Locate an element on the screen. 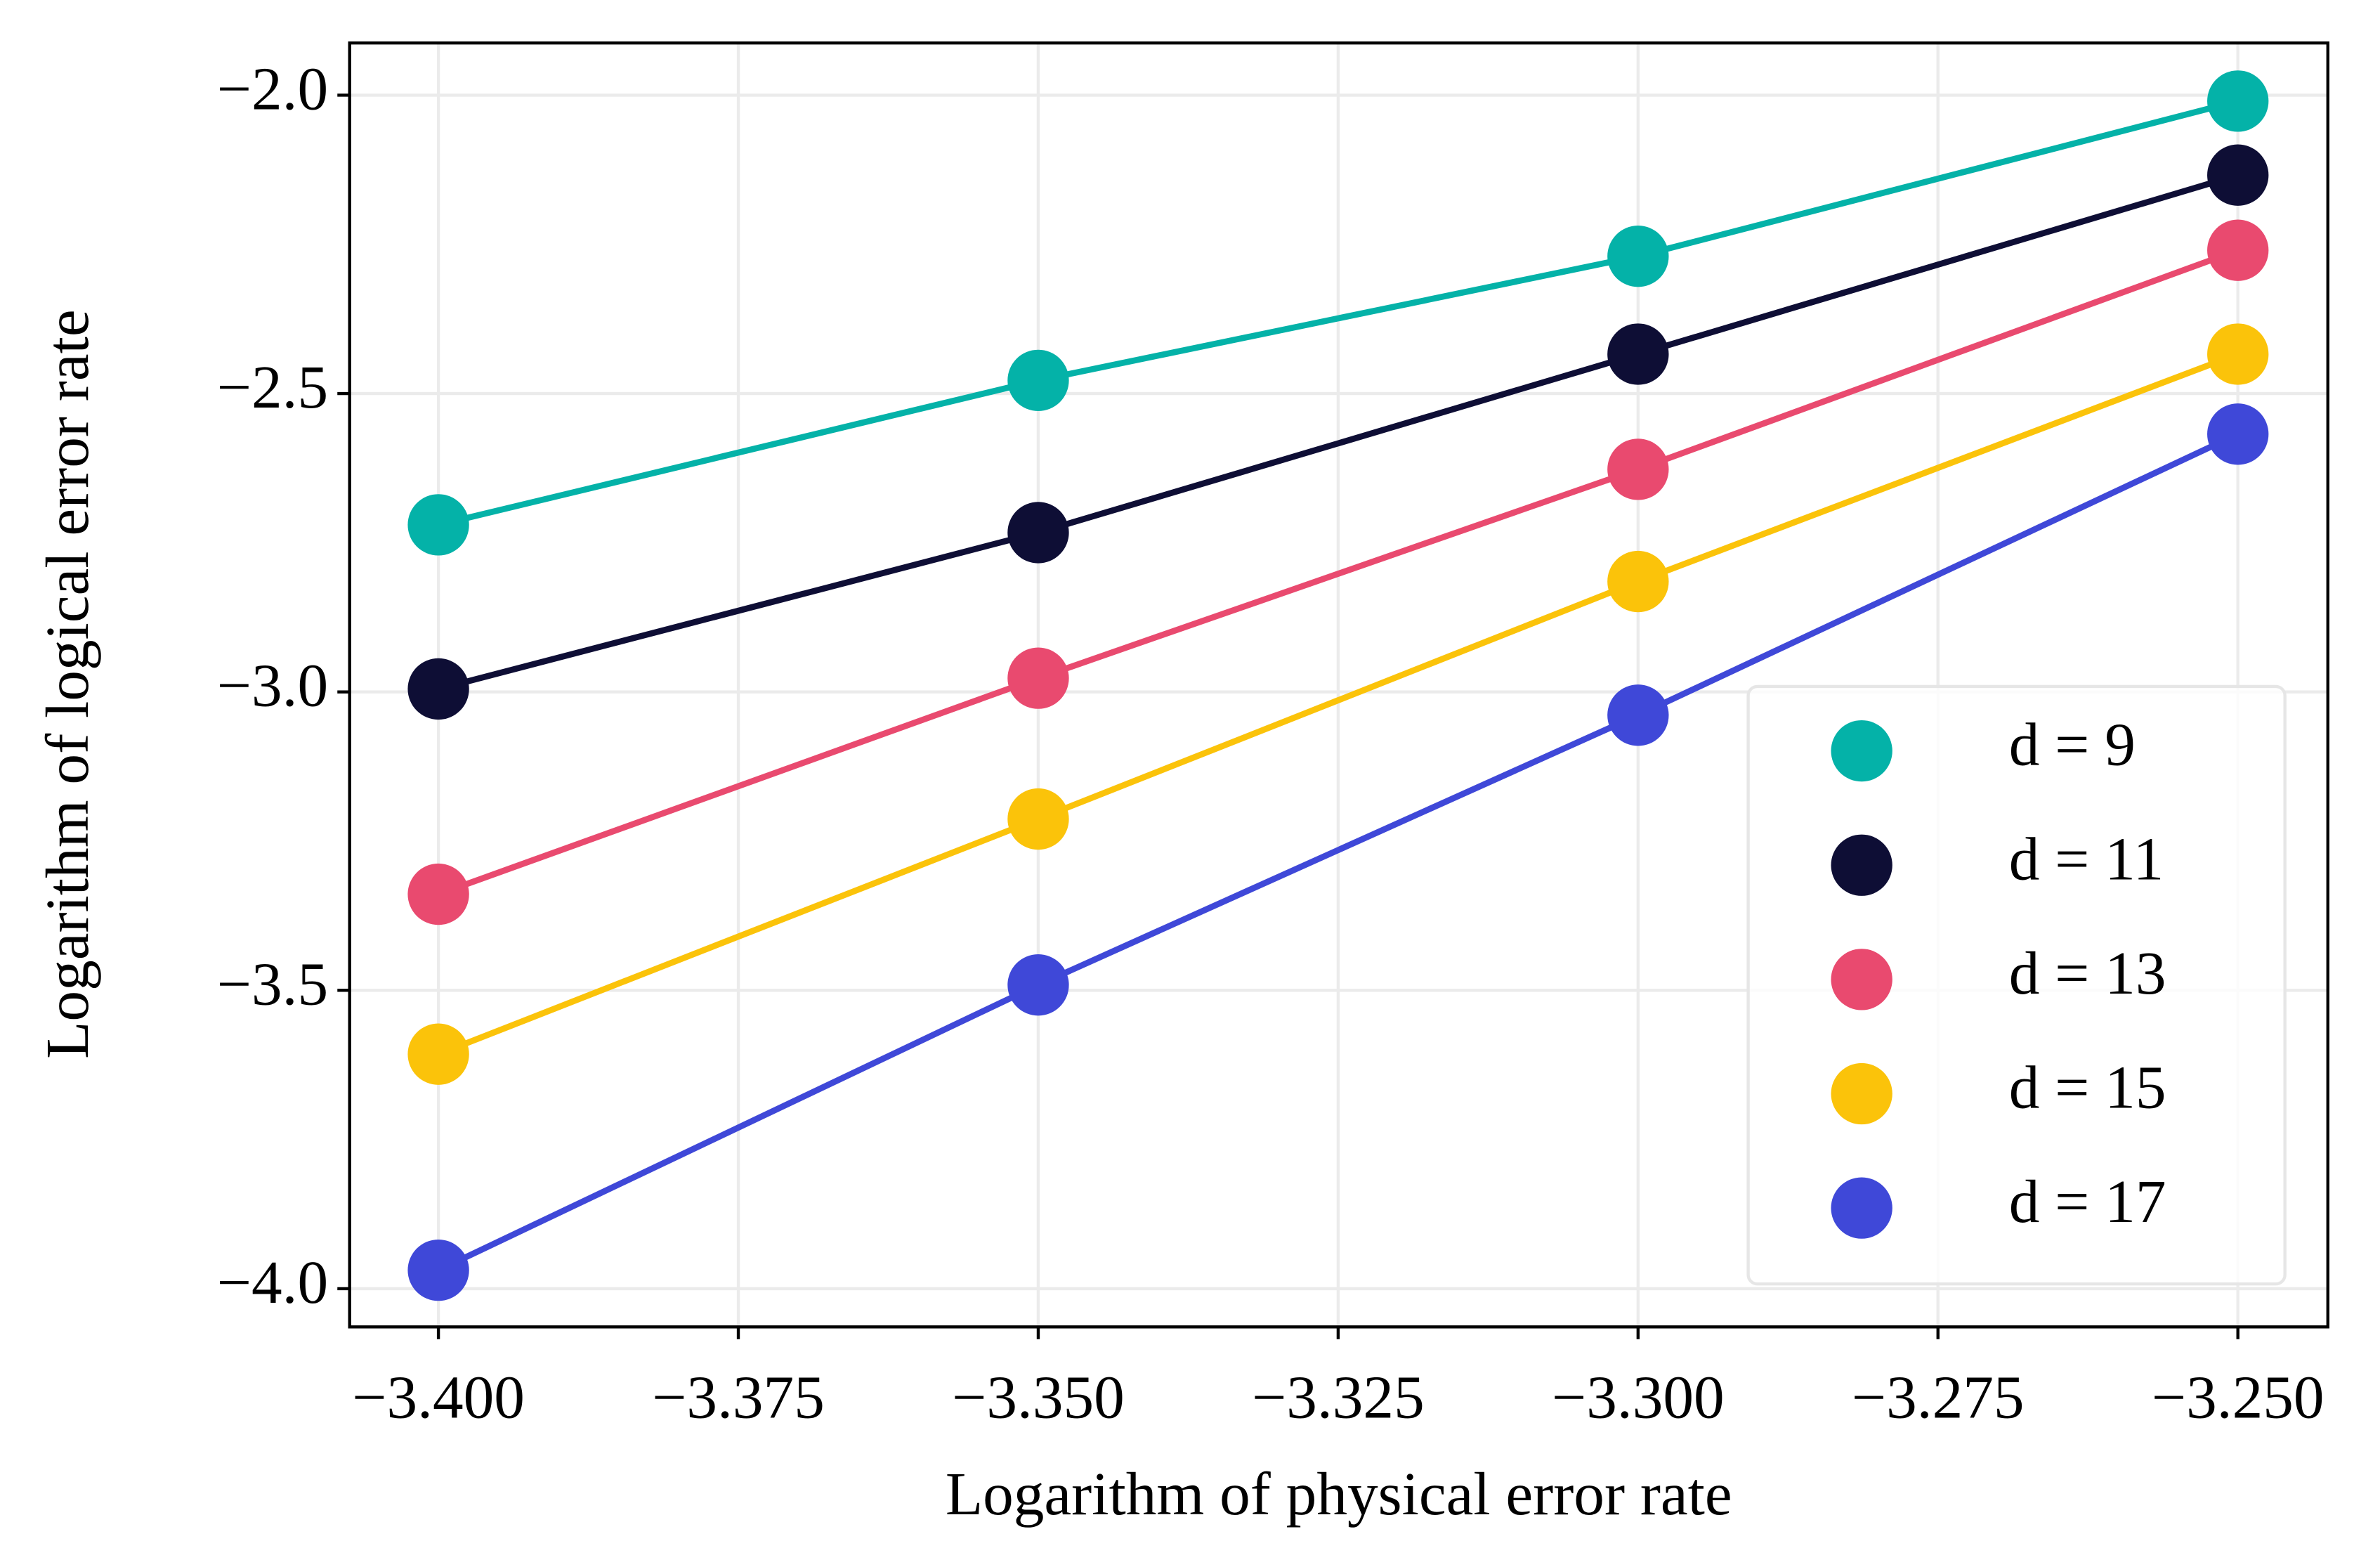 Image resolution: width=2380 pixels, height=1567 pixels. legend-box is located at coordinates (2016, 985).